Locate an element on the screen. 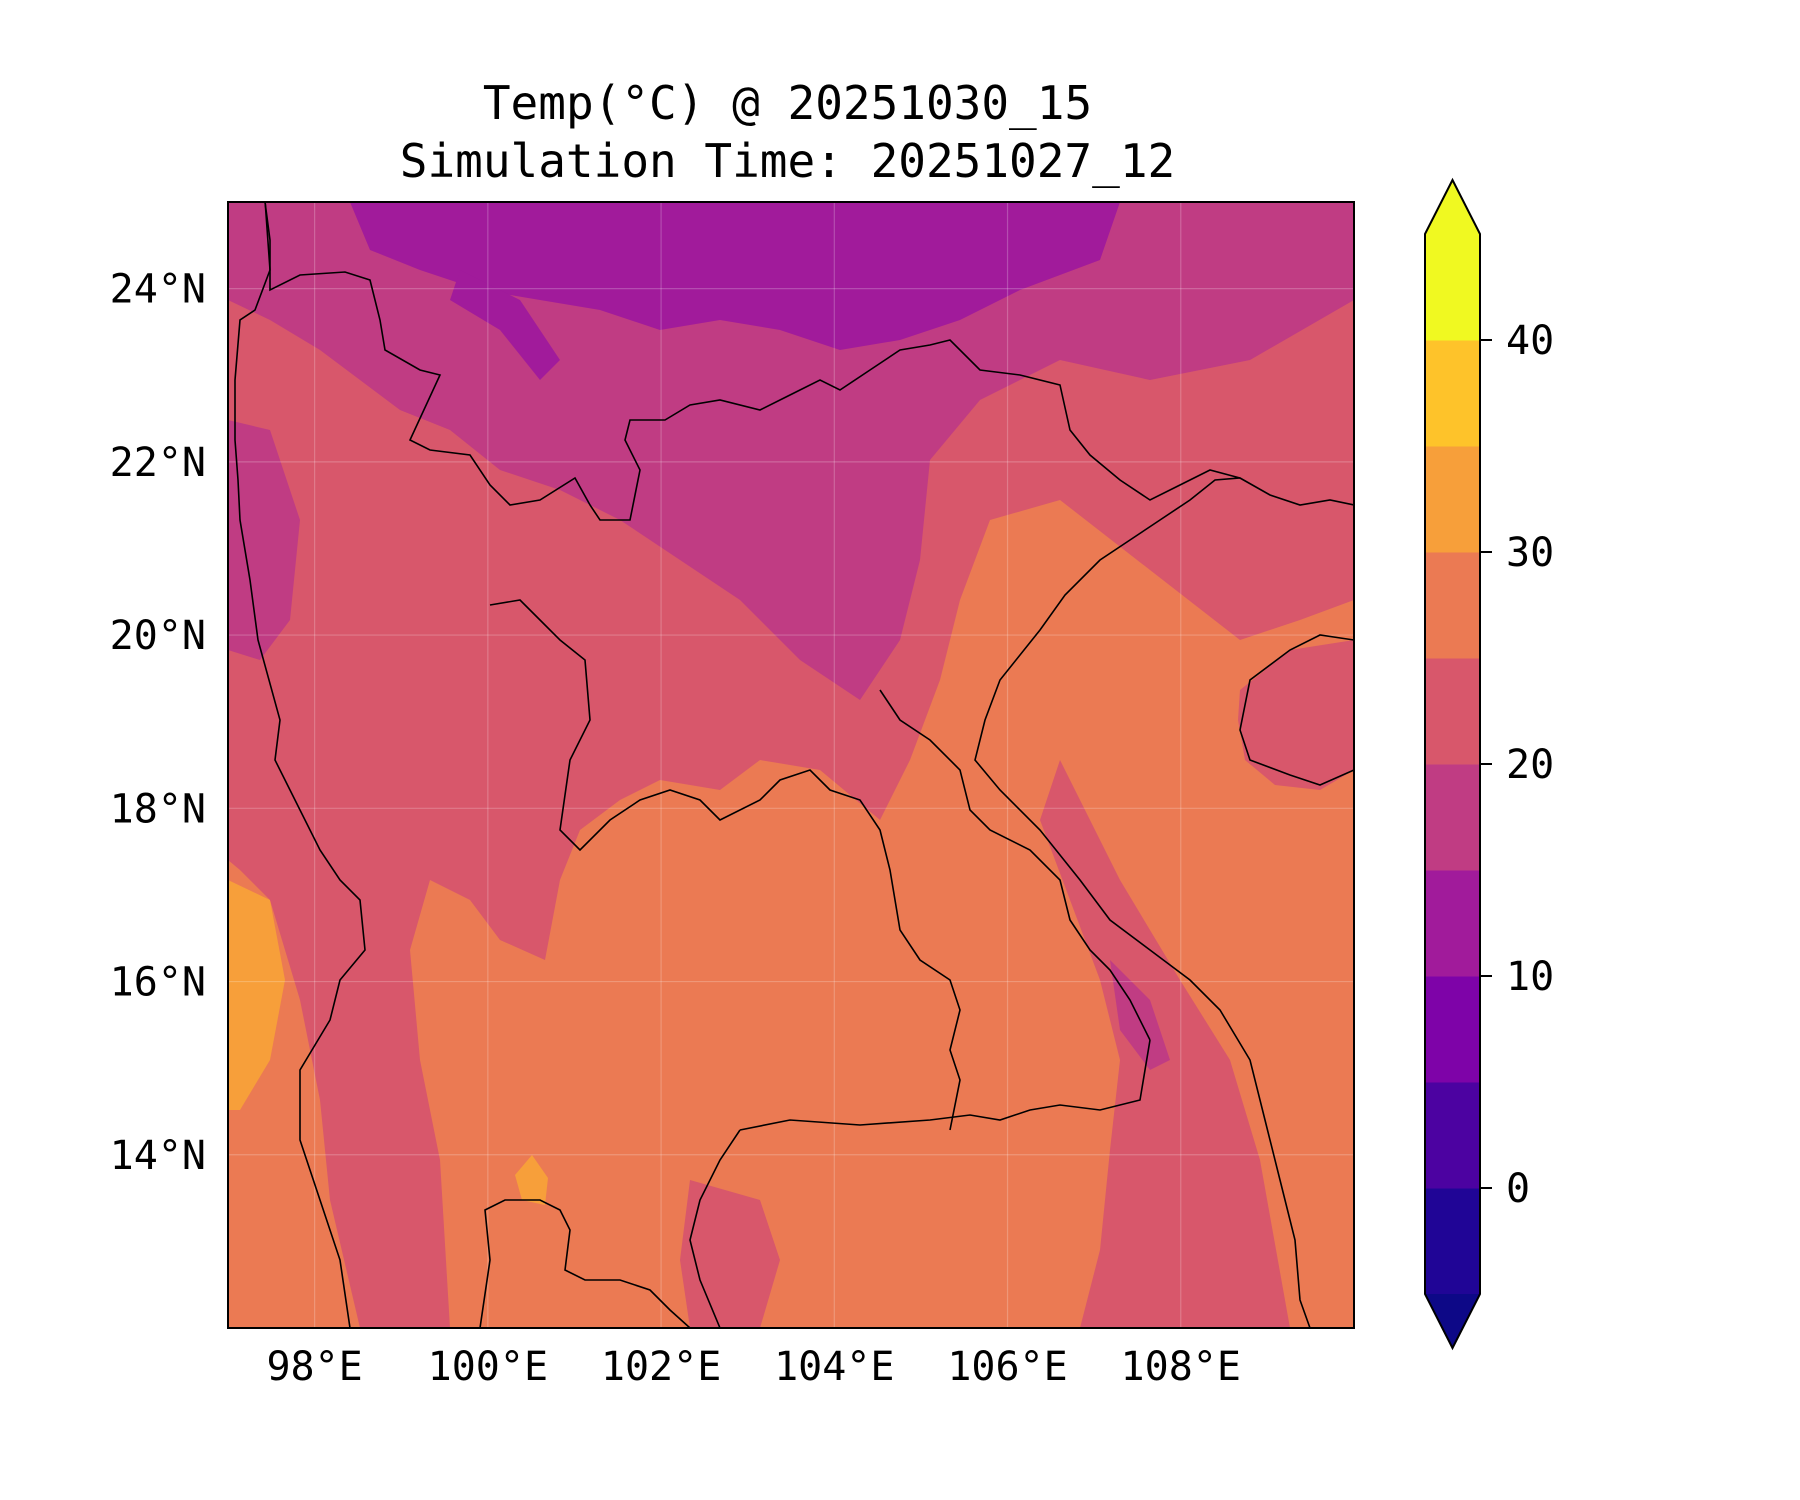 The width and height of the screenshot is (1800, 1500). x-tick-label: 102°E is located at coordinates (661, 1367).